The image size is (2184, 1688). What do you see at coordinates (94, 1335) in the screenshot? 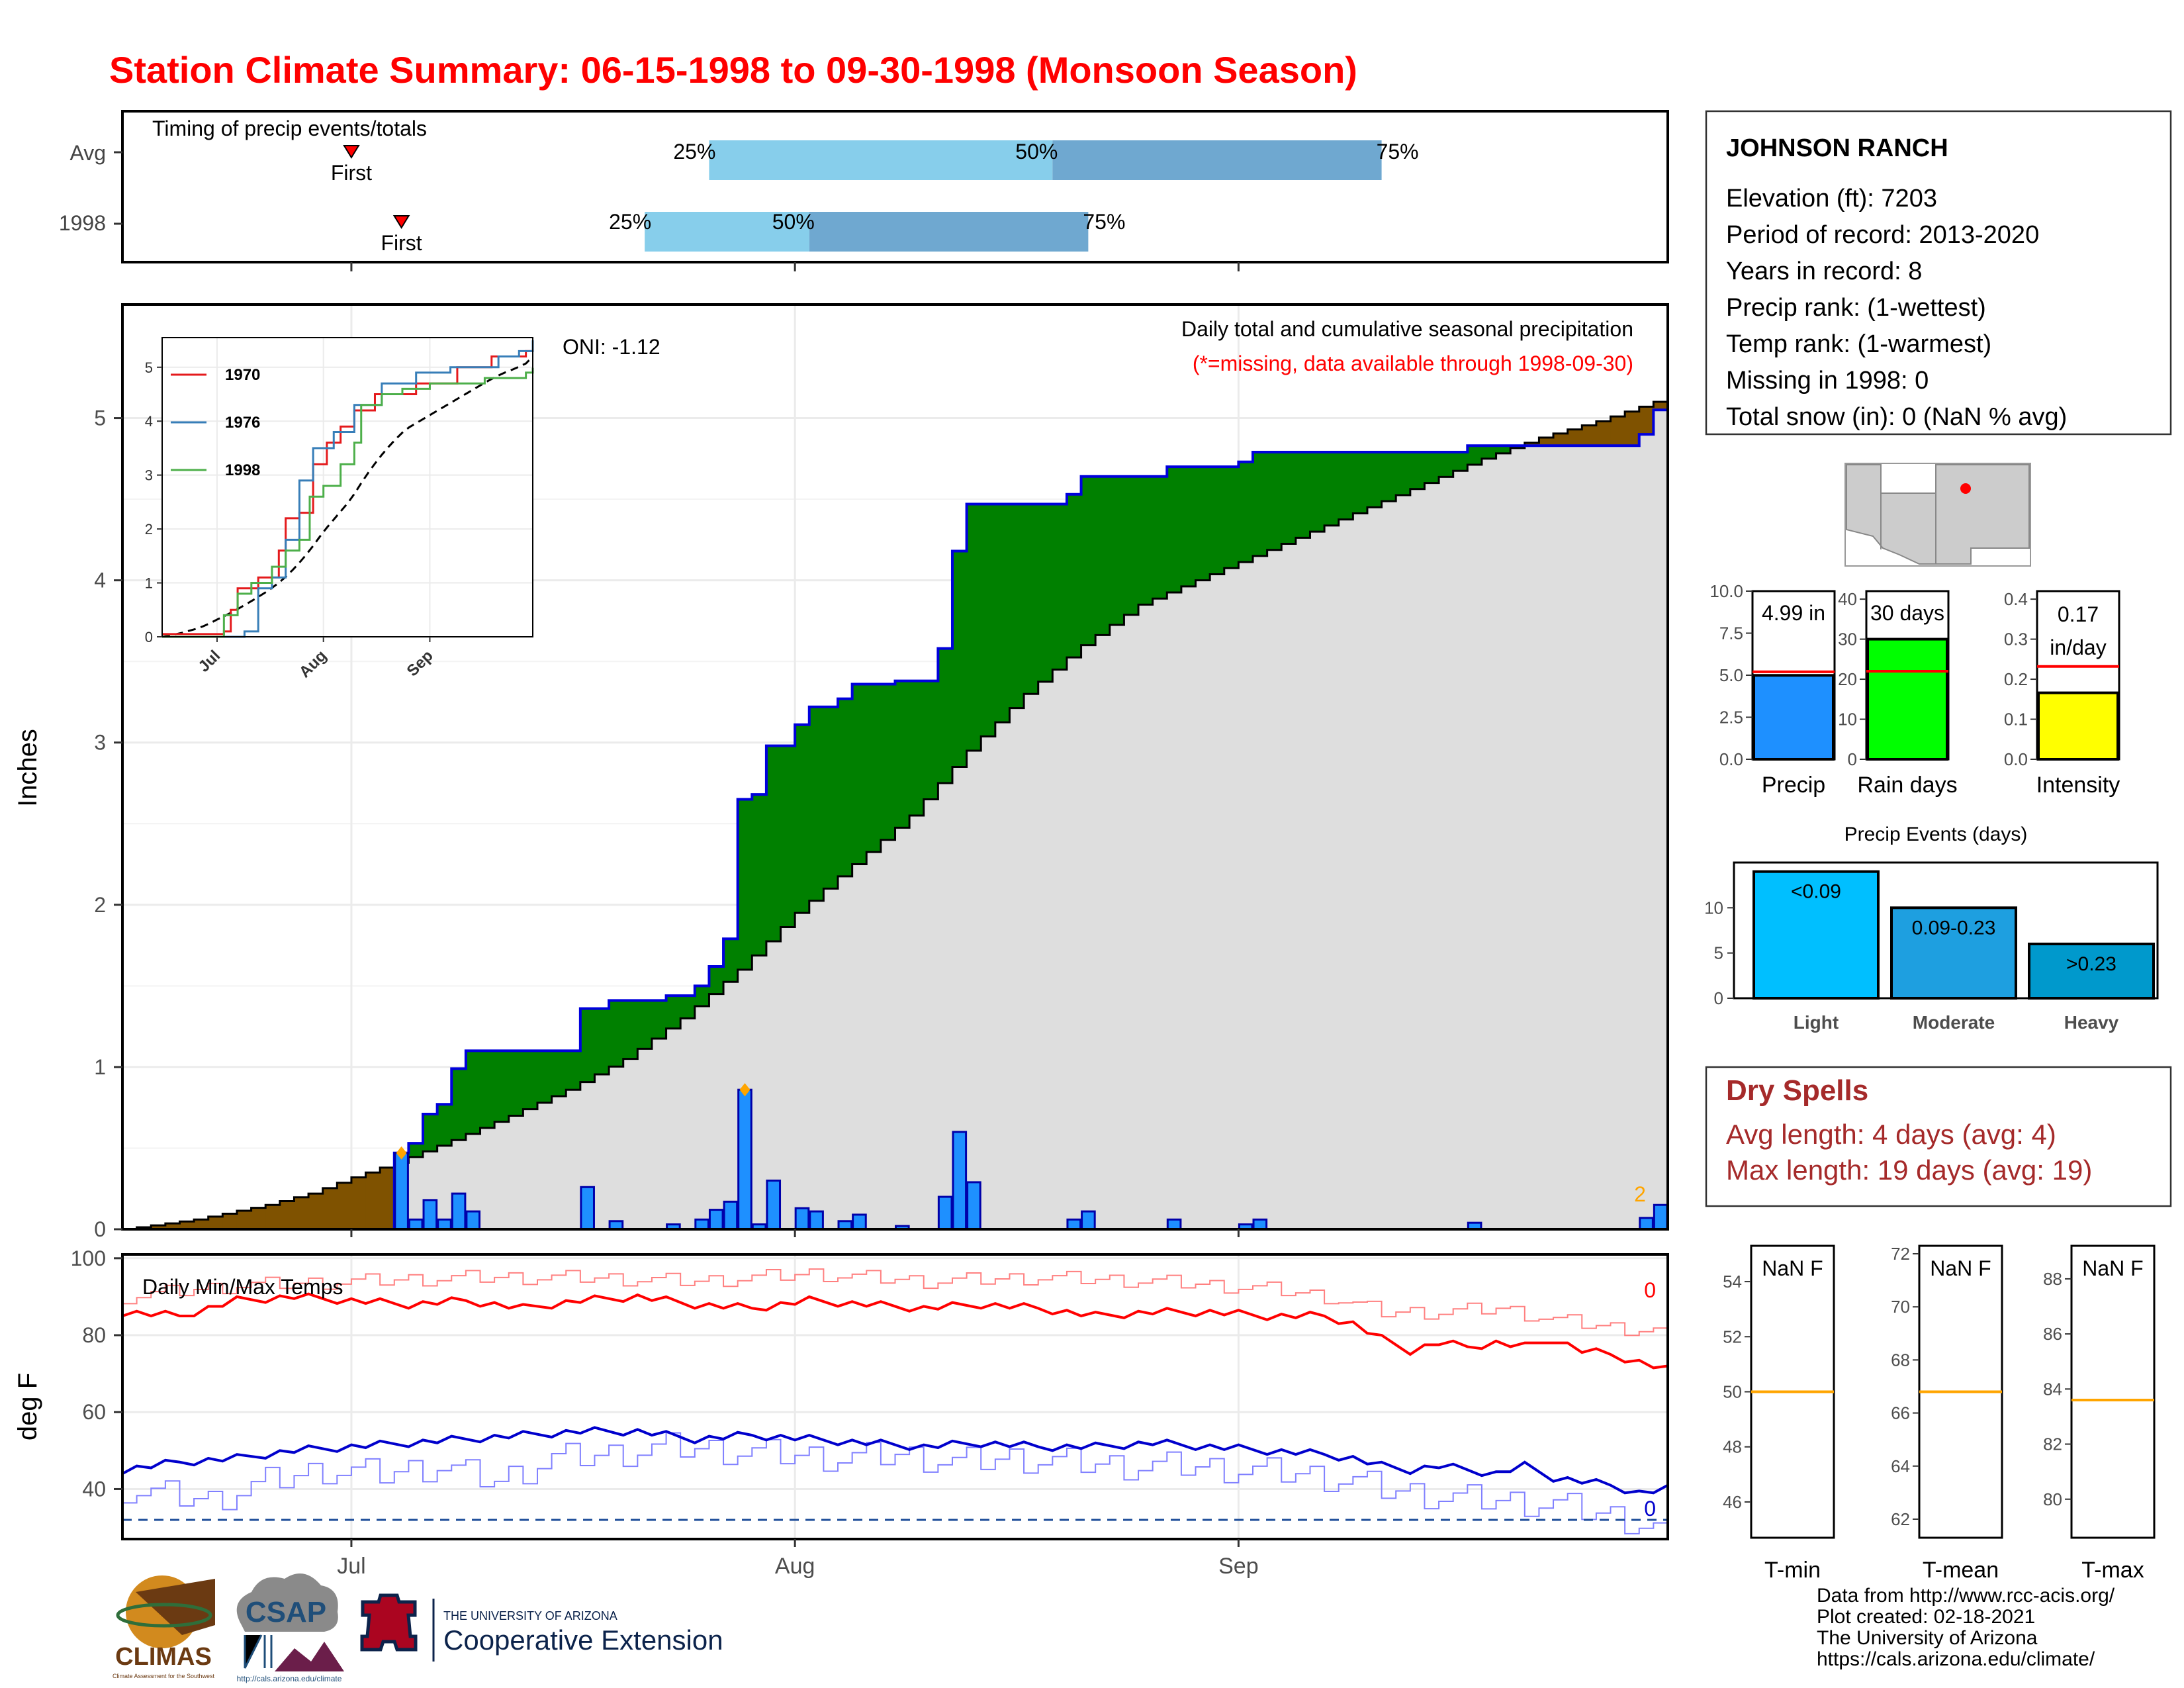
I see `temp-ytick-label: 80` at bounding box center [94, 1335].